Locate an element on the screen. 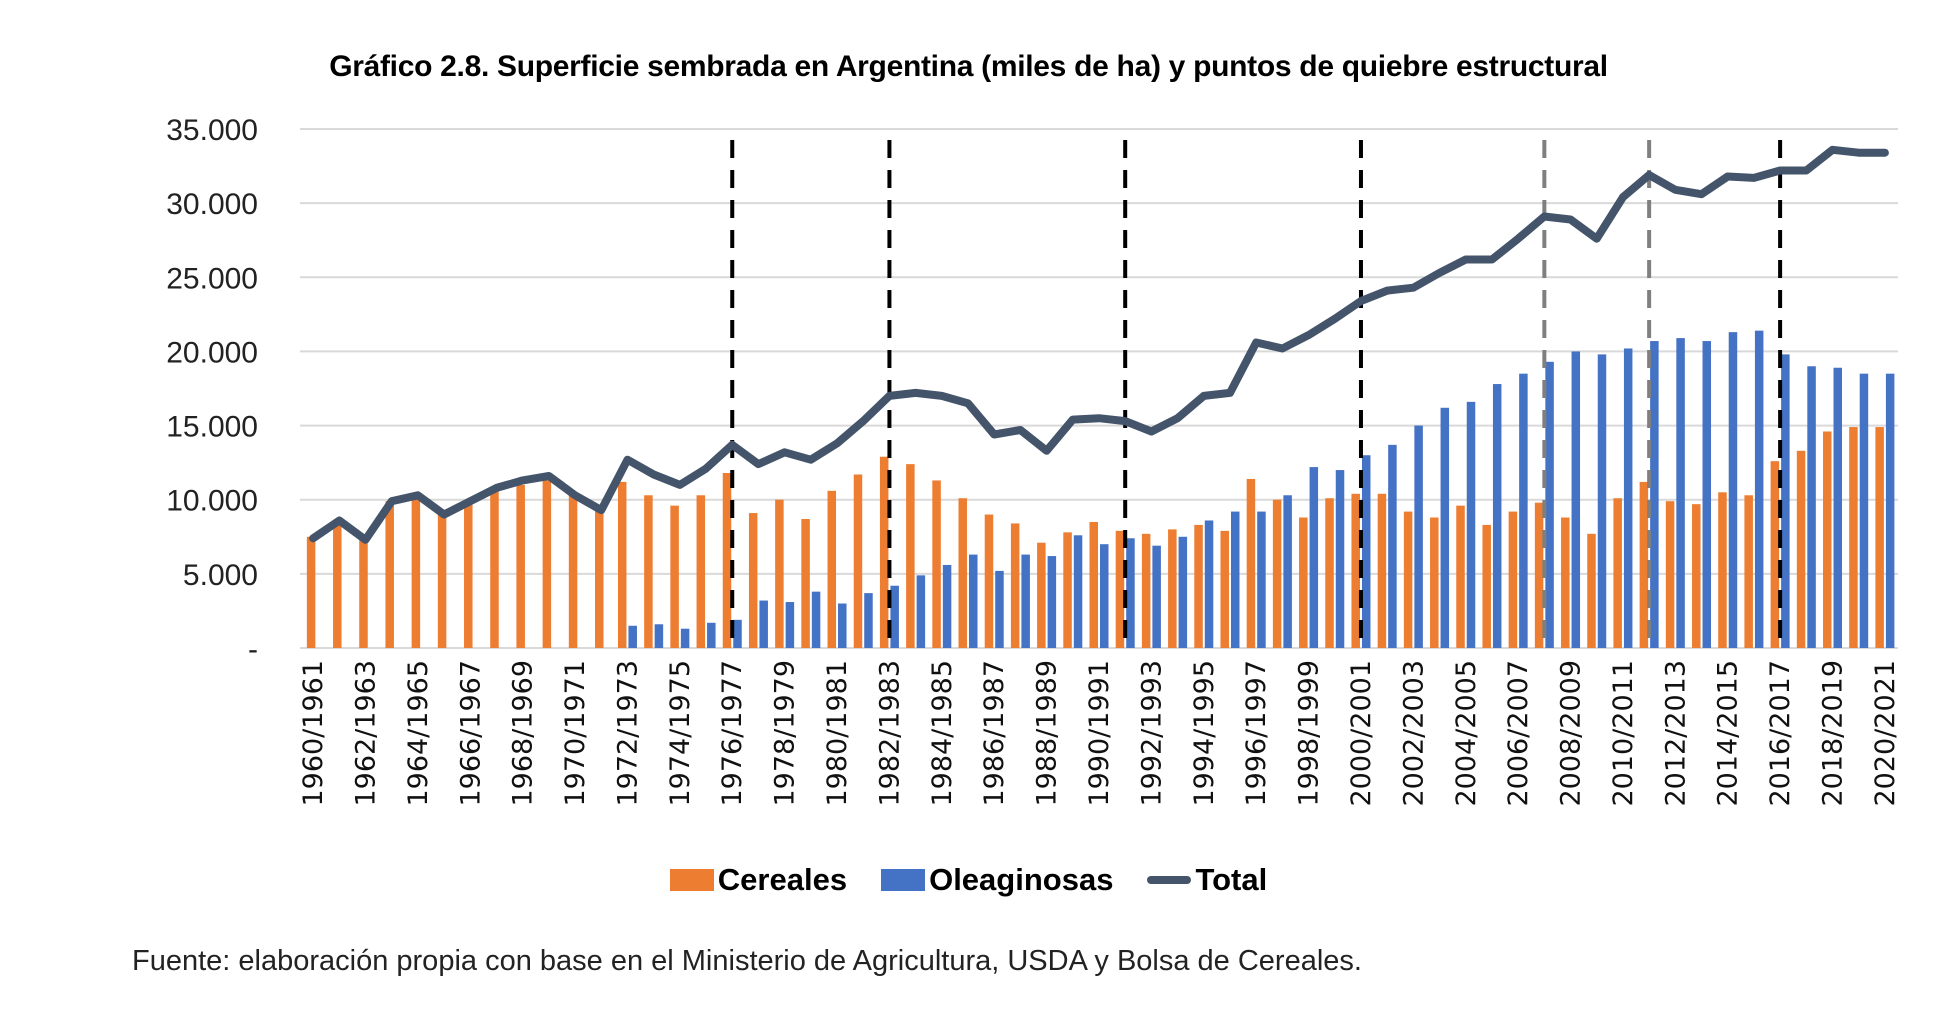 The width and height of the screenshot is (1937, 1009). x-tick-label: 1960/1961 is located at coordinates (313, 733).